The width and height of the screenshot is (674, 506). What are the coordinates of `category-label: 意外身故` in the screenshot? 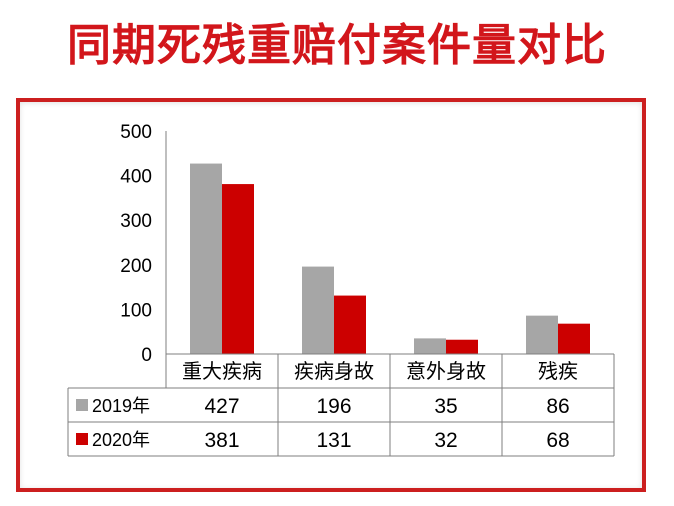 It's located at (446, 371).